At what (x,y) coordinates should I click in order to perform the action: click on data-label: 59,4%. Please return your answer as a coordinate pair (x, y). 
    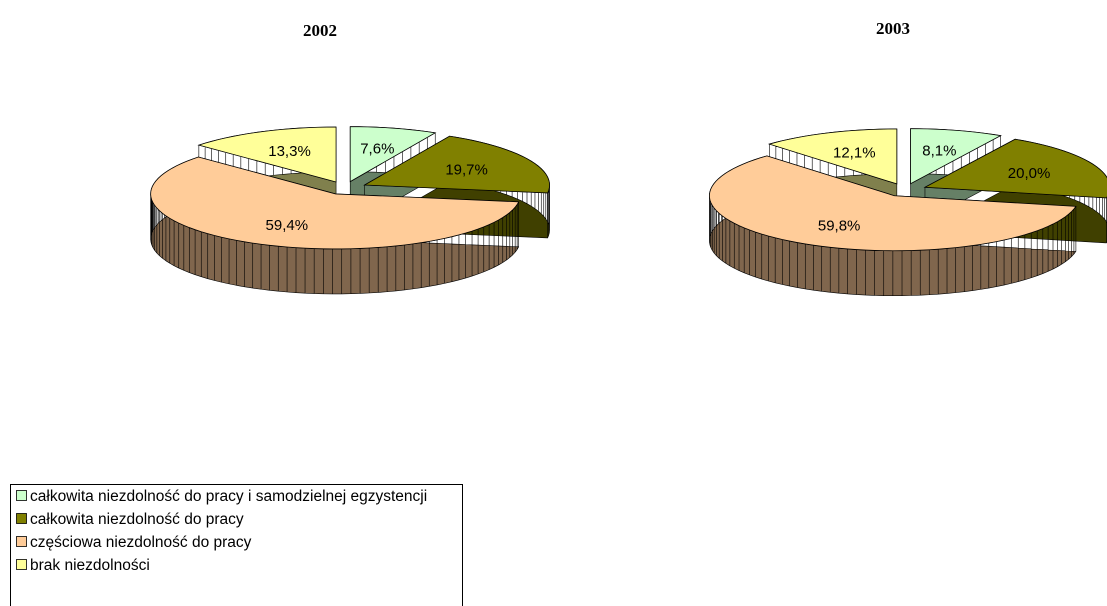
    Looking at the image, I should click on (287, 225).